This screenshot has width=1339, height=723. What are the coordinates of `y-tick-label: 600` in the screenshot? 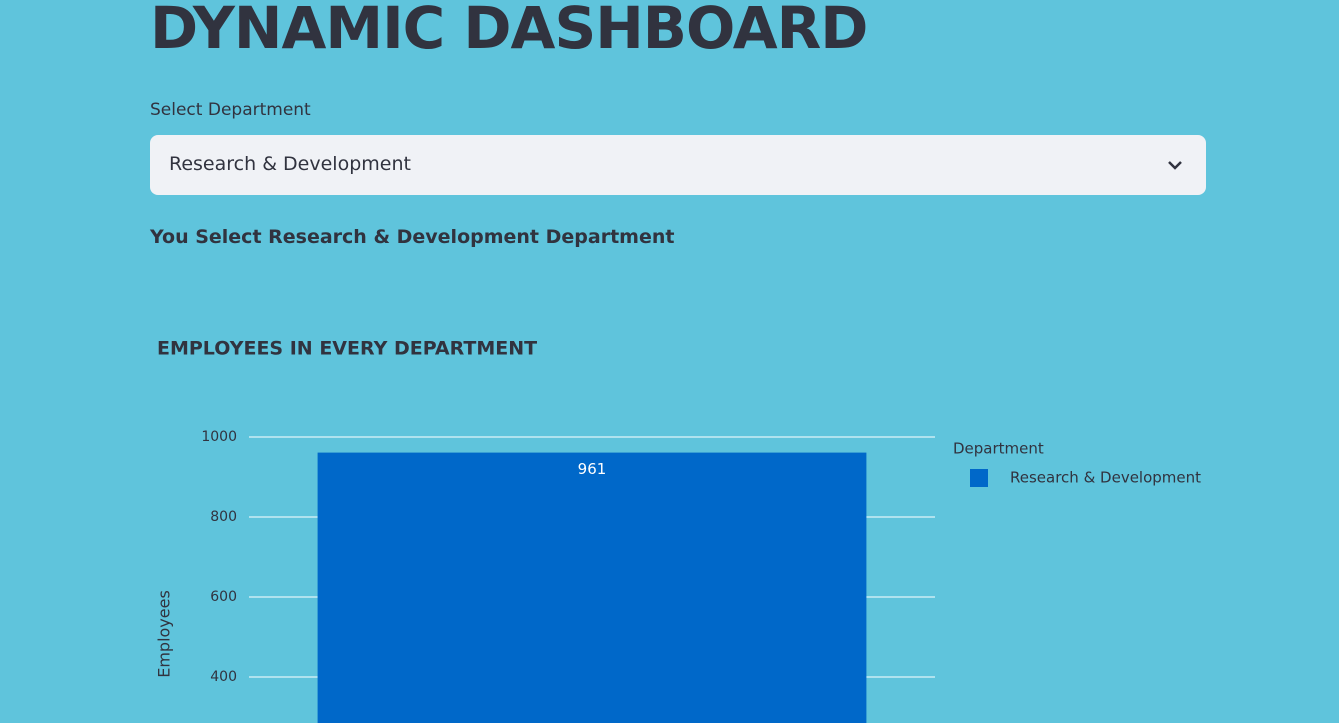 It's located at (223, 597).